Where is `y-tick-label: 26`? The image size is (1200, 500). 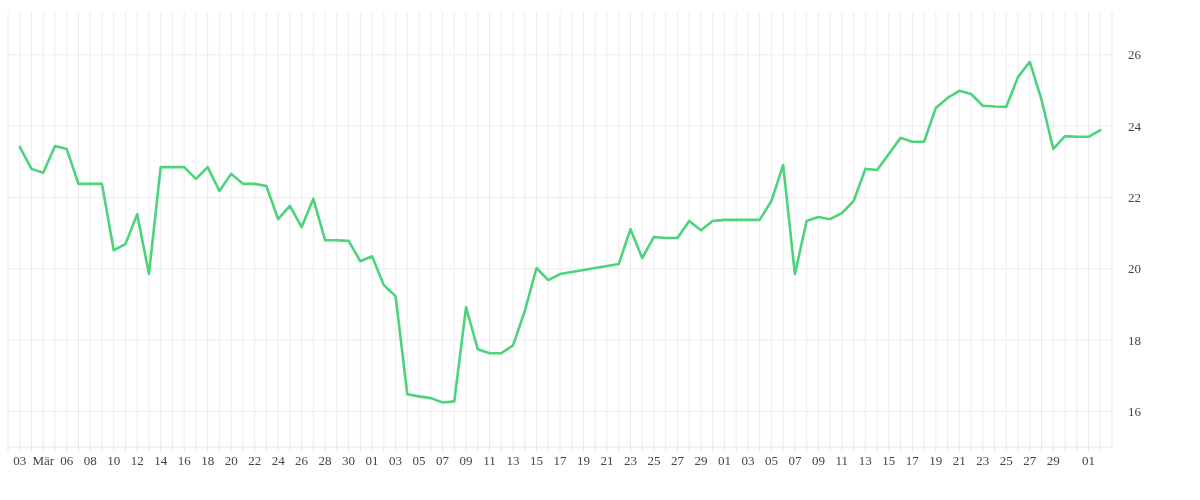 y-tick-label: 26 is located at coordinates (1135, 55).